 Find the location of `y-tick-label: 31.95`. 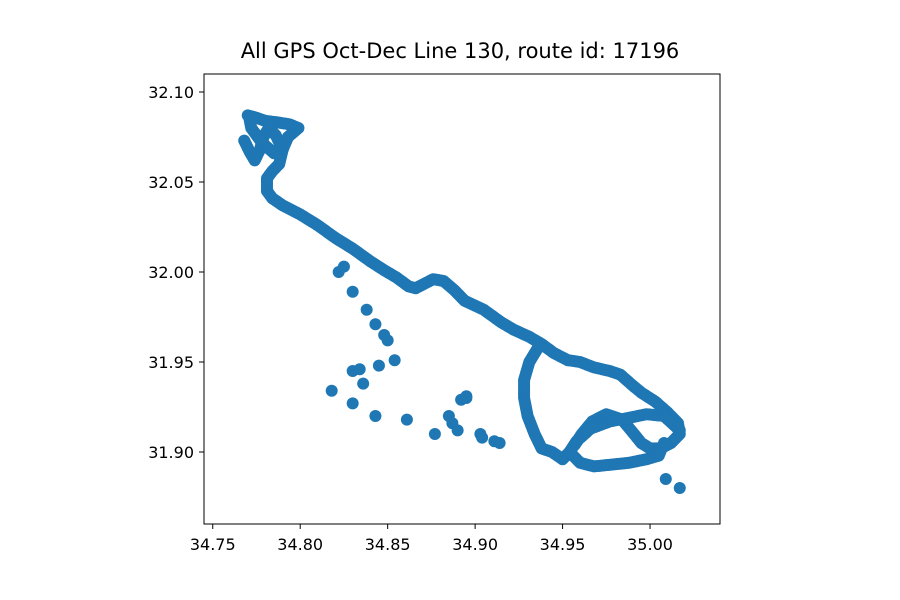

y-tick-label: 31.95 is located at coordinates (171, 362).